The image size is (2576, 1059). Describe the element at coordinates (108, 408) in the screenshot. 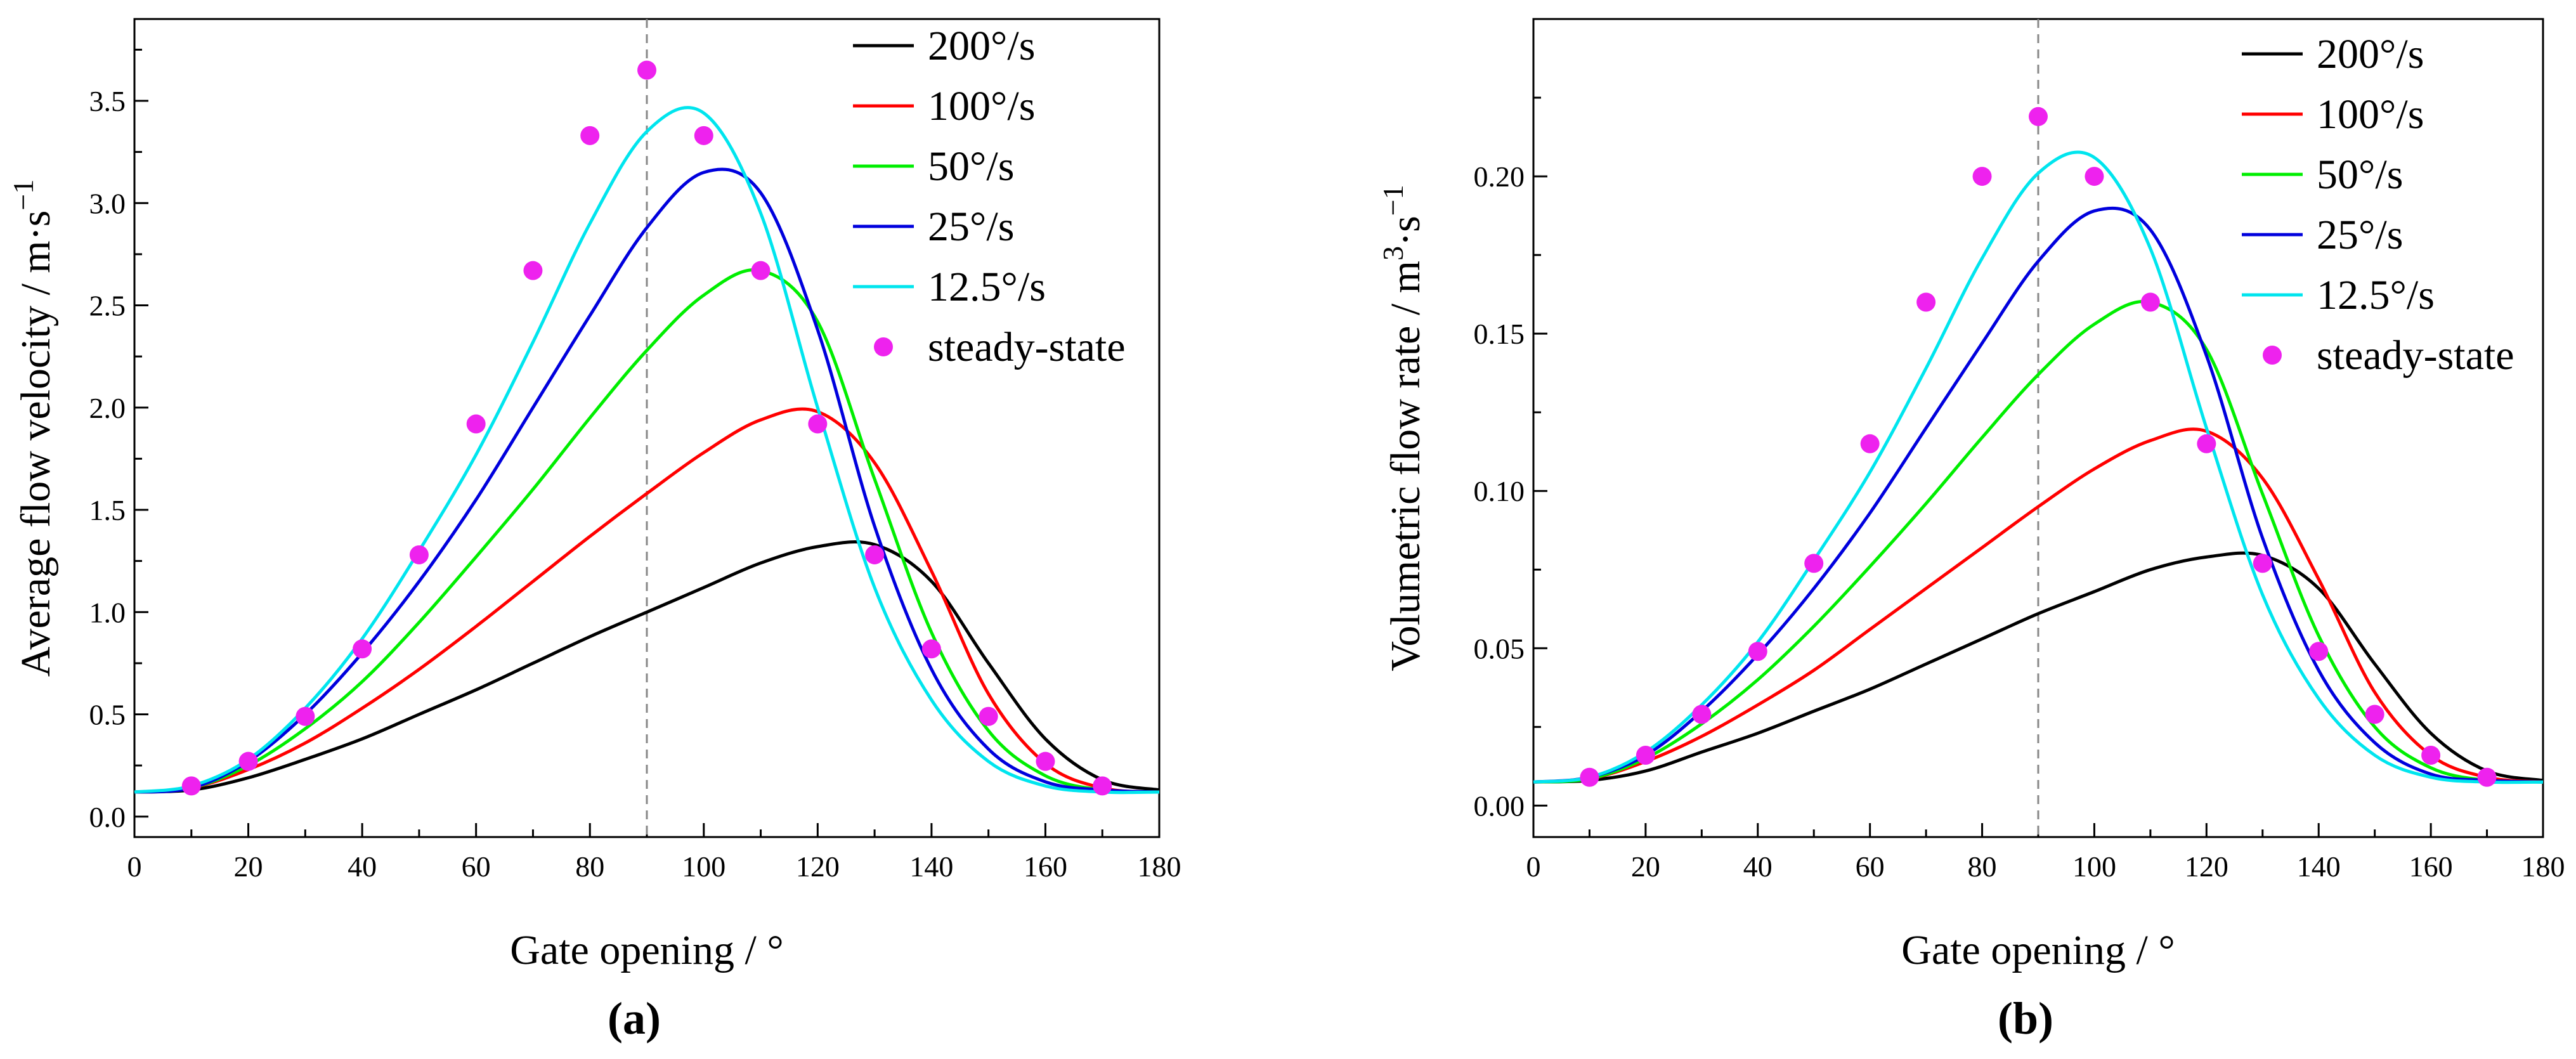

I see `y-tick-label: 2.0` at that location.